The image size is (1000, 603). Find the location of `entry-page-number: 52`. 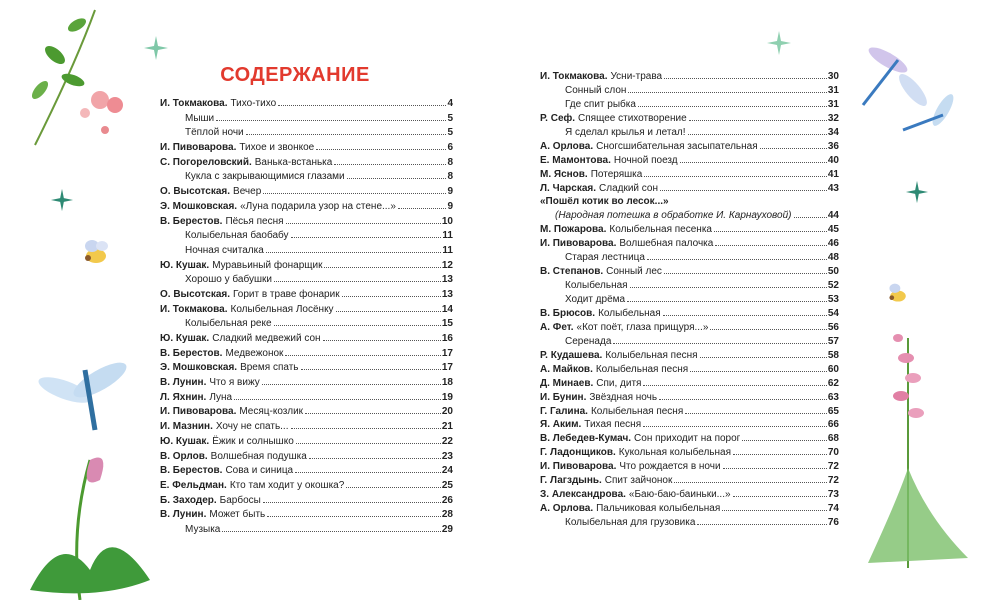

entry-page-number: 52 is located at coordinates (833, 286).